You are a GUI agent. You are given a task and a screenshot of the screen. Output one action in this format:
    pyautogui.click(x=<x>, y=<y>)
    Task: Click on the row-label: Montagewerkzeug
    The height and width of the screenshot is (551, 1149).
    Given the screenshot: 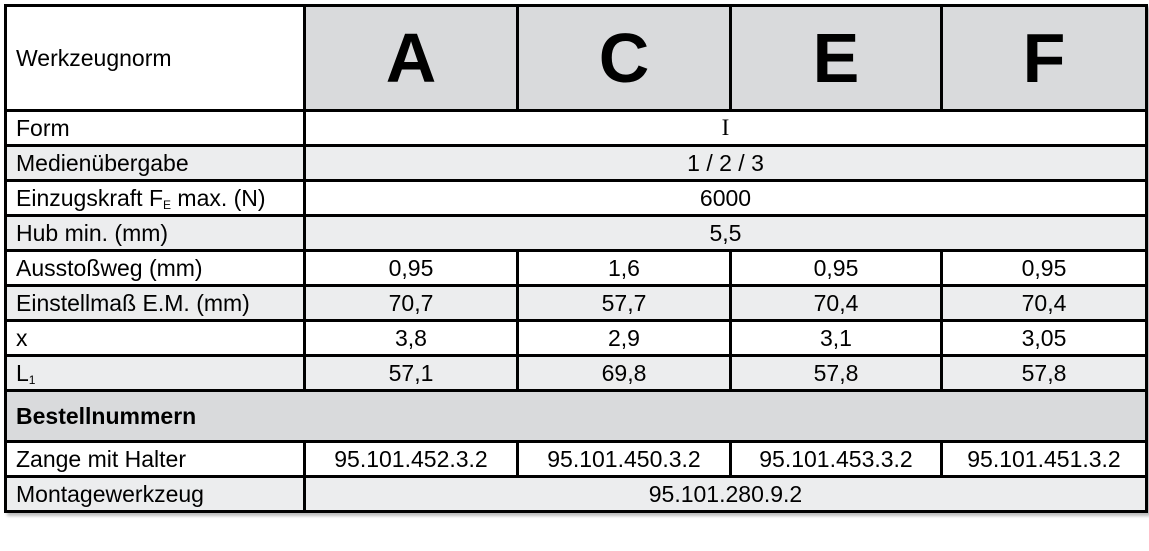 What is the action you would take?
    pyautogui.click(x=155, y=494)
    